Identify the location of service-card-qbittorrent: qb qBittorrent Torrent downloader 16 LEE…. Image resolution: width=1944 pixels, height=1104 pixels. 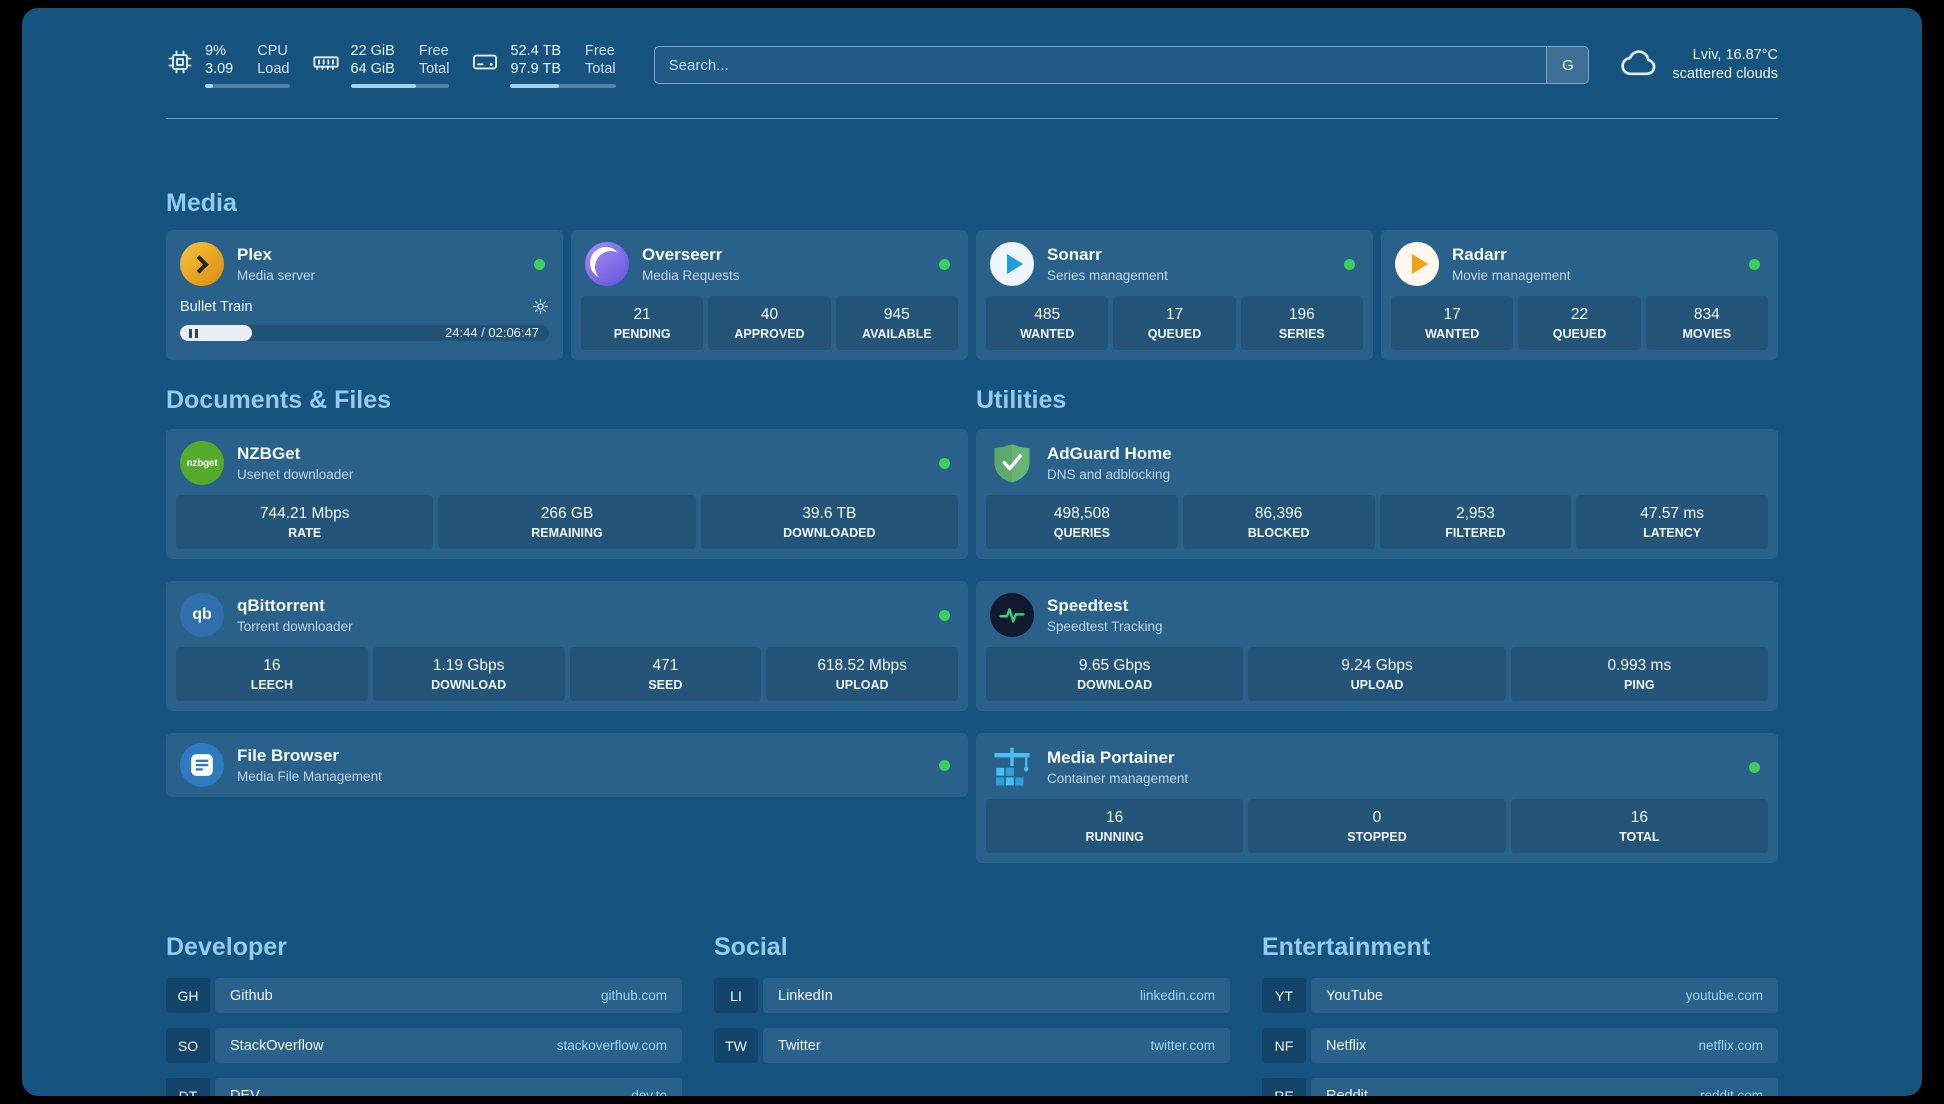
(567, 646).